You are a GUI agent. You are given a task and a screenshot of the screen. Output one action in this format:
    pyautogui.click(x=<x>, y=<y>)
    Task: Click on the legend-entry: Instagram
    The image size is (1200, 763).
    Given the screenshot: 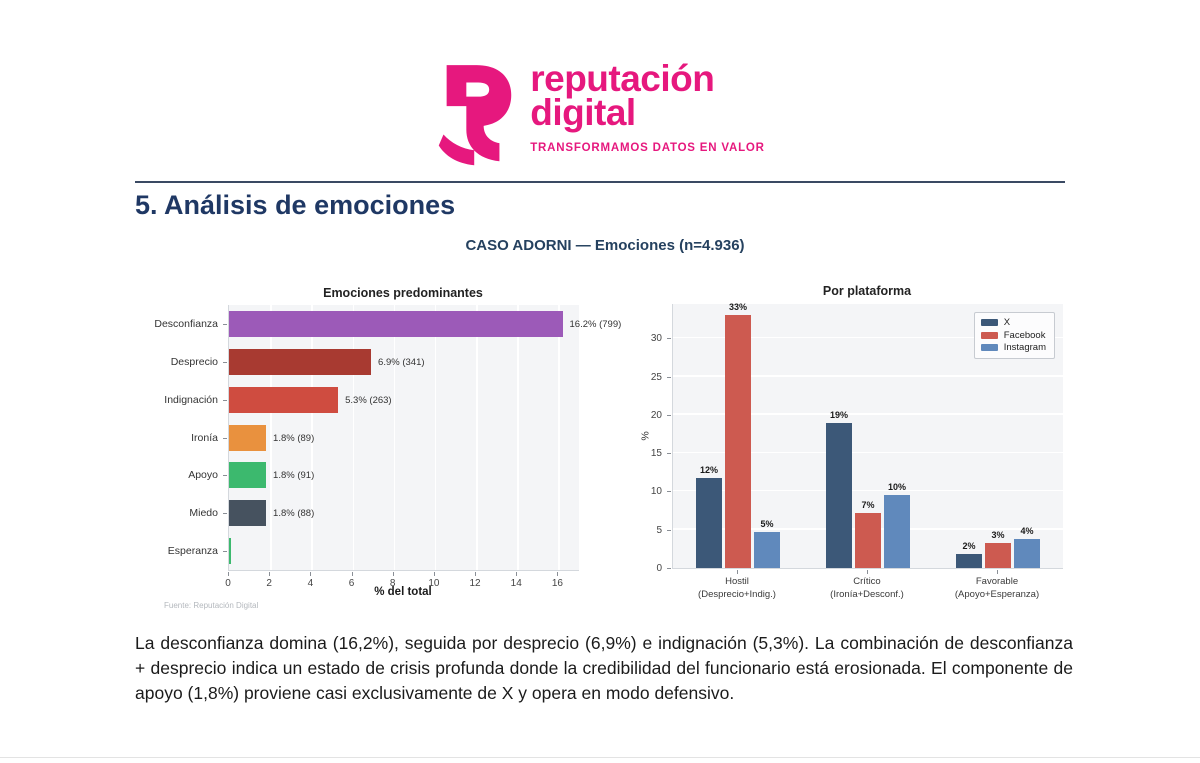 What is the action you would take?
    pyautogui.click(x=1013, y=347)
    